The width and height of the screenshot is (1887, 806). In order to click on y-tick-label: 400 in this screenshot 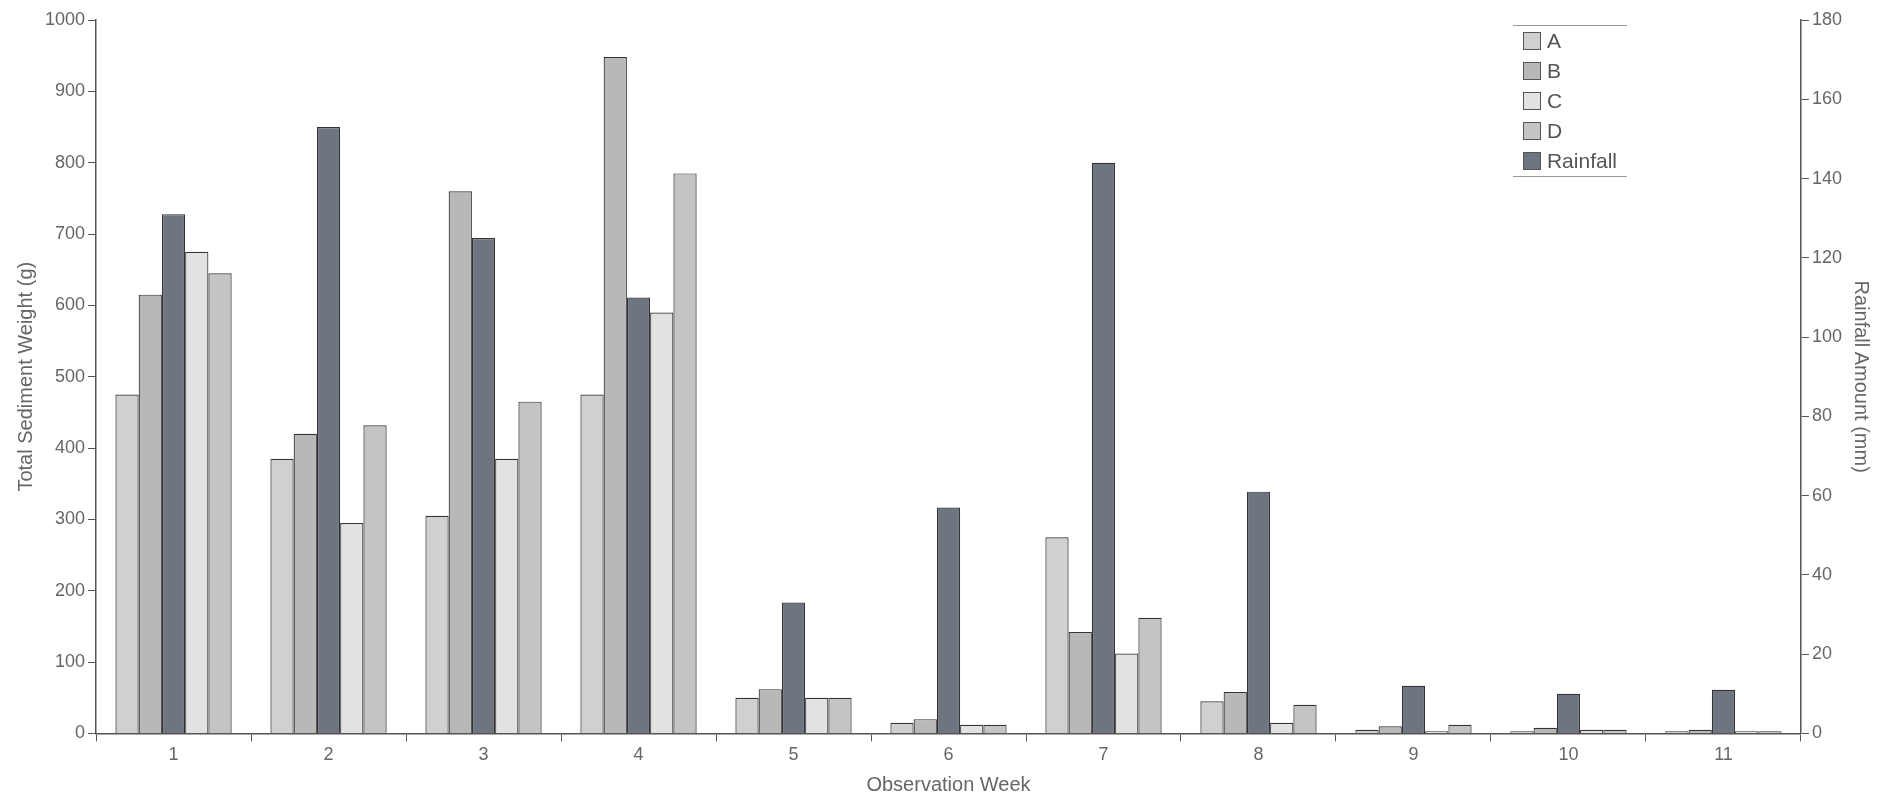, I will do `click(70, 447)`.